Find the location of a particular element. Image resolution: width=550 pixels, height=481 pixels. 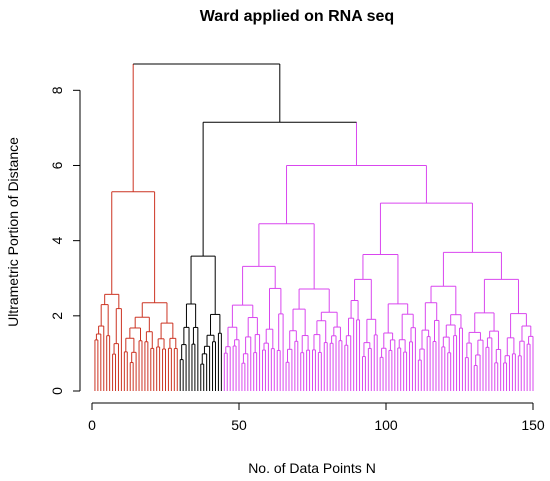

y-axis: 0 2 4 6 8 is located at coordinates (65, 240).